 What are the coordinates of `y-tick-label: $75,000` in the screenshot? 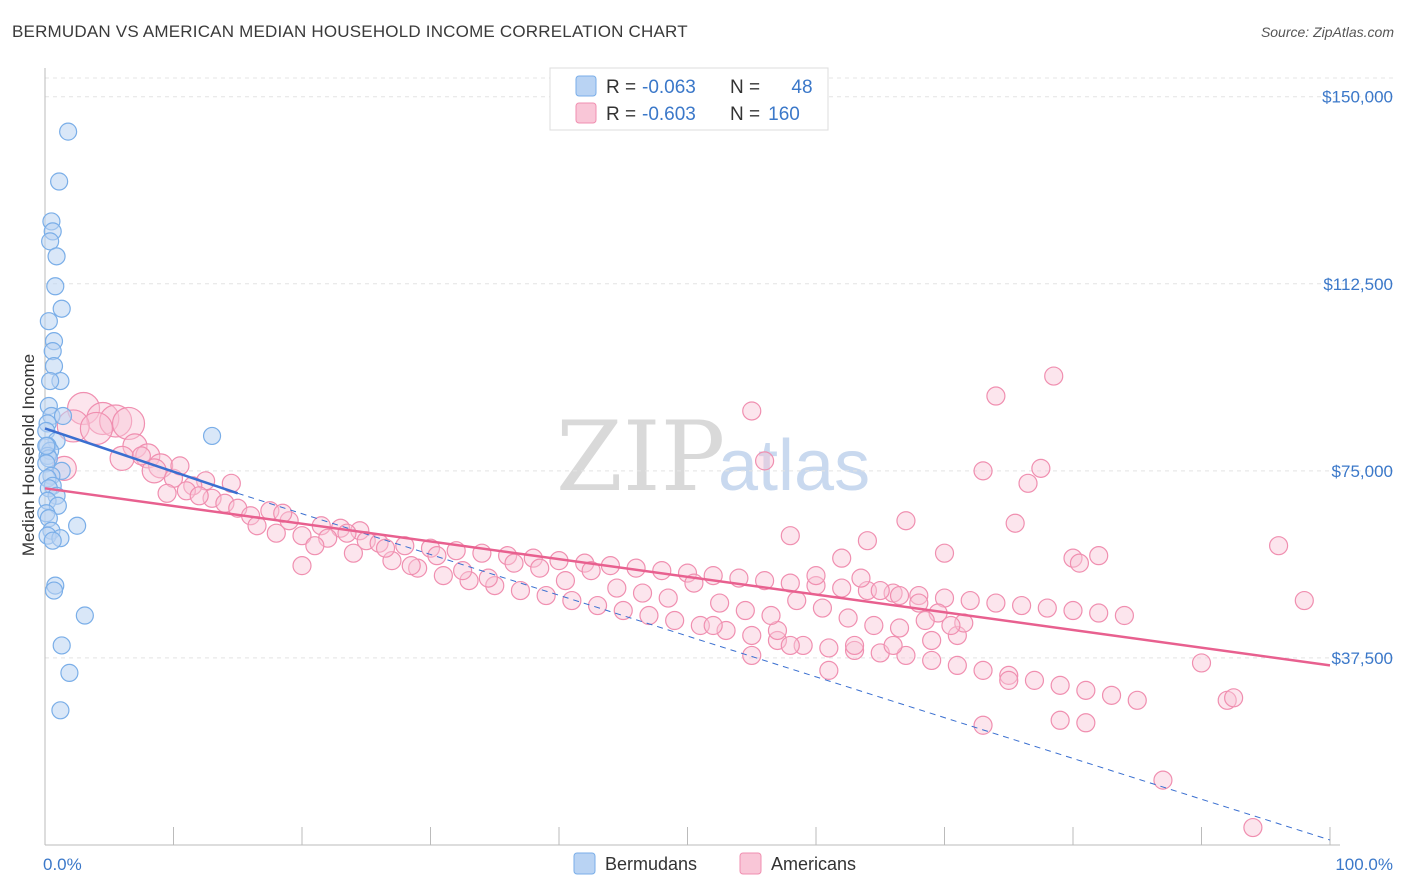 It's located at (1362, 471).